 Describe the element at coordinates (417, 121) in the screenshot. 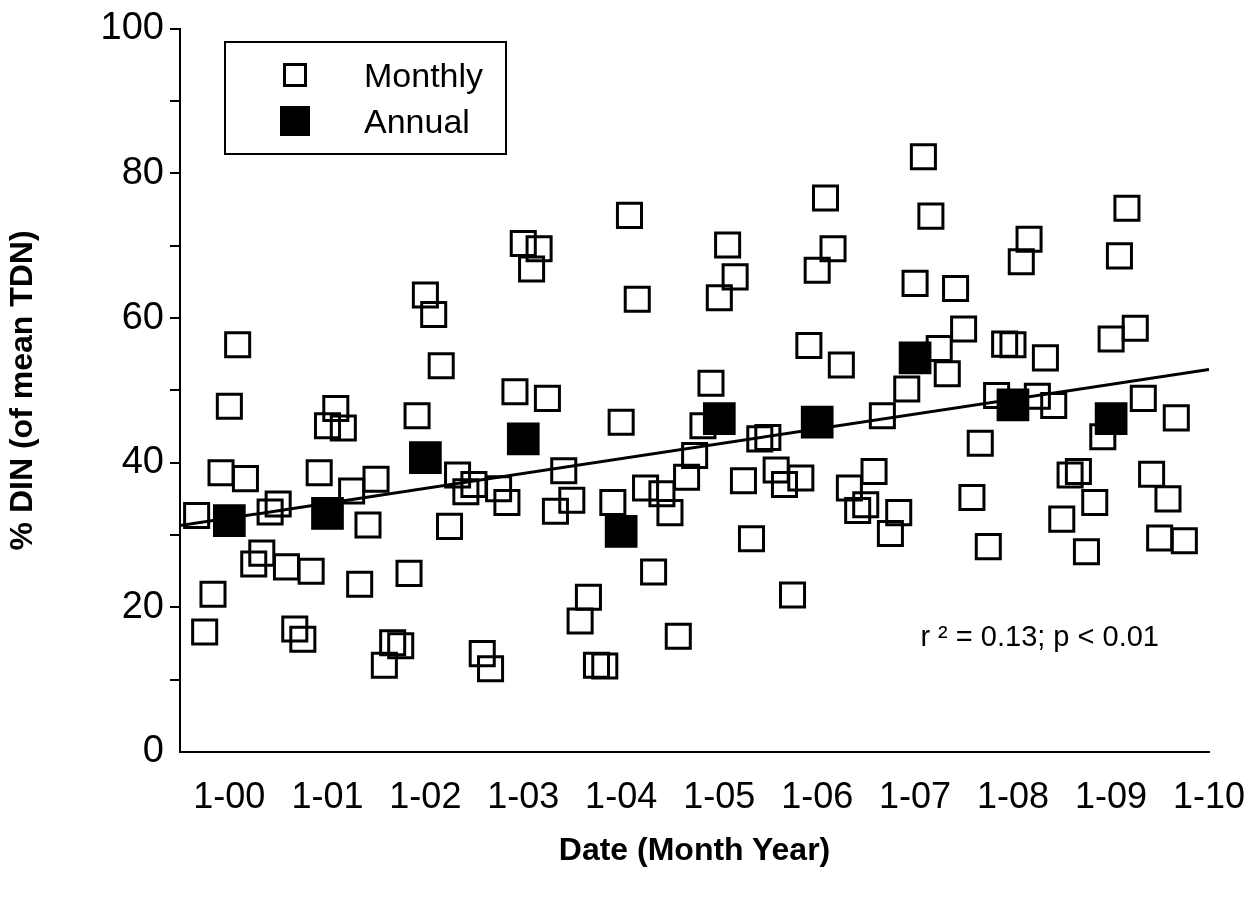

I see `legend-label: Annual` at that location.